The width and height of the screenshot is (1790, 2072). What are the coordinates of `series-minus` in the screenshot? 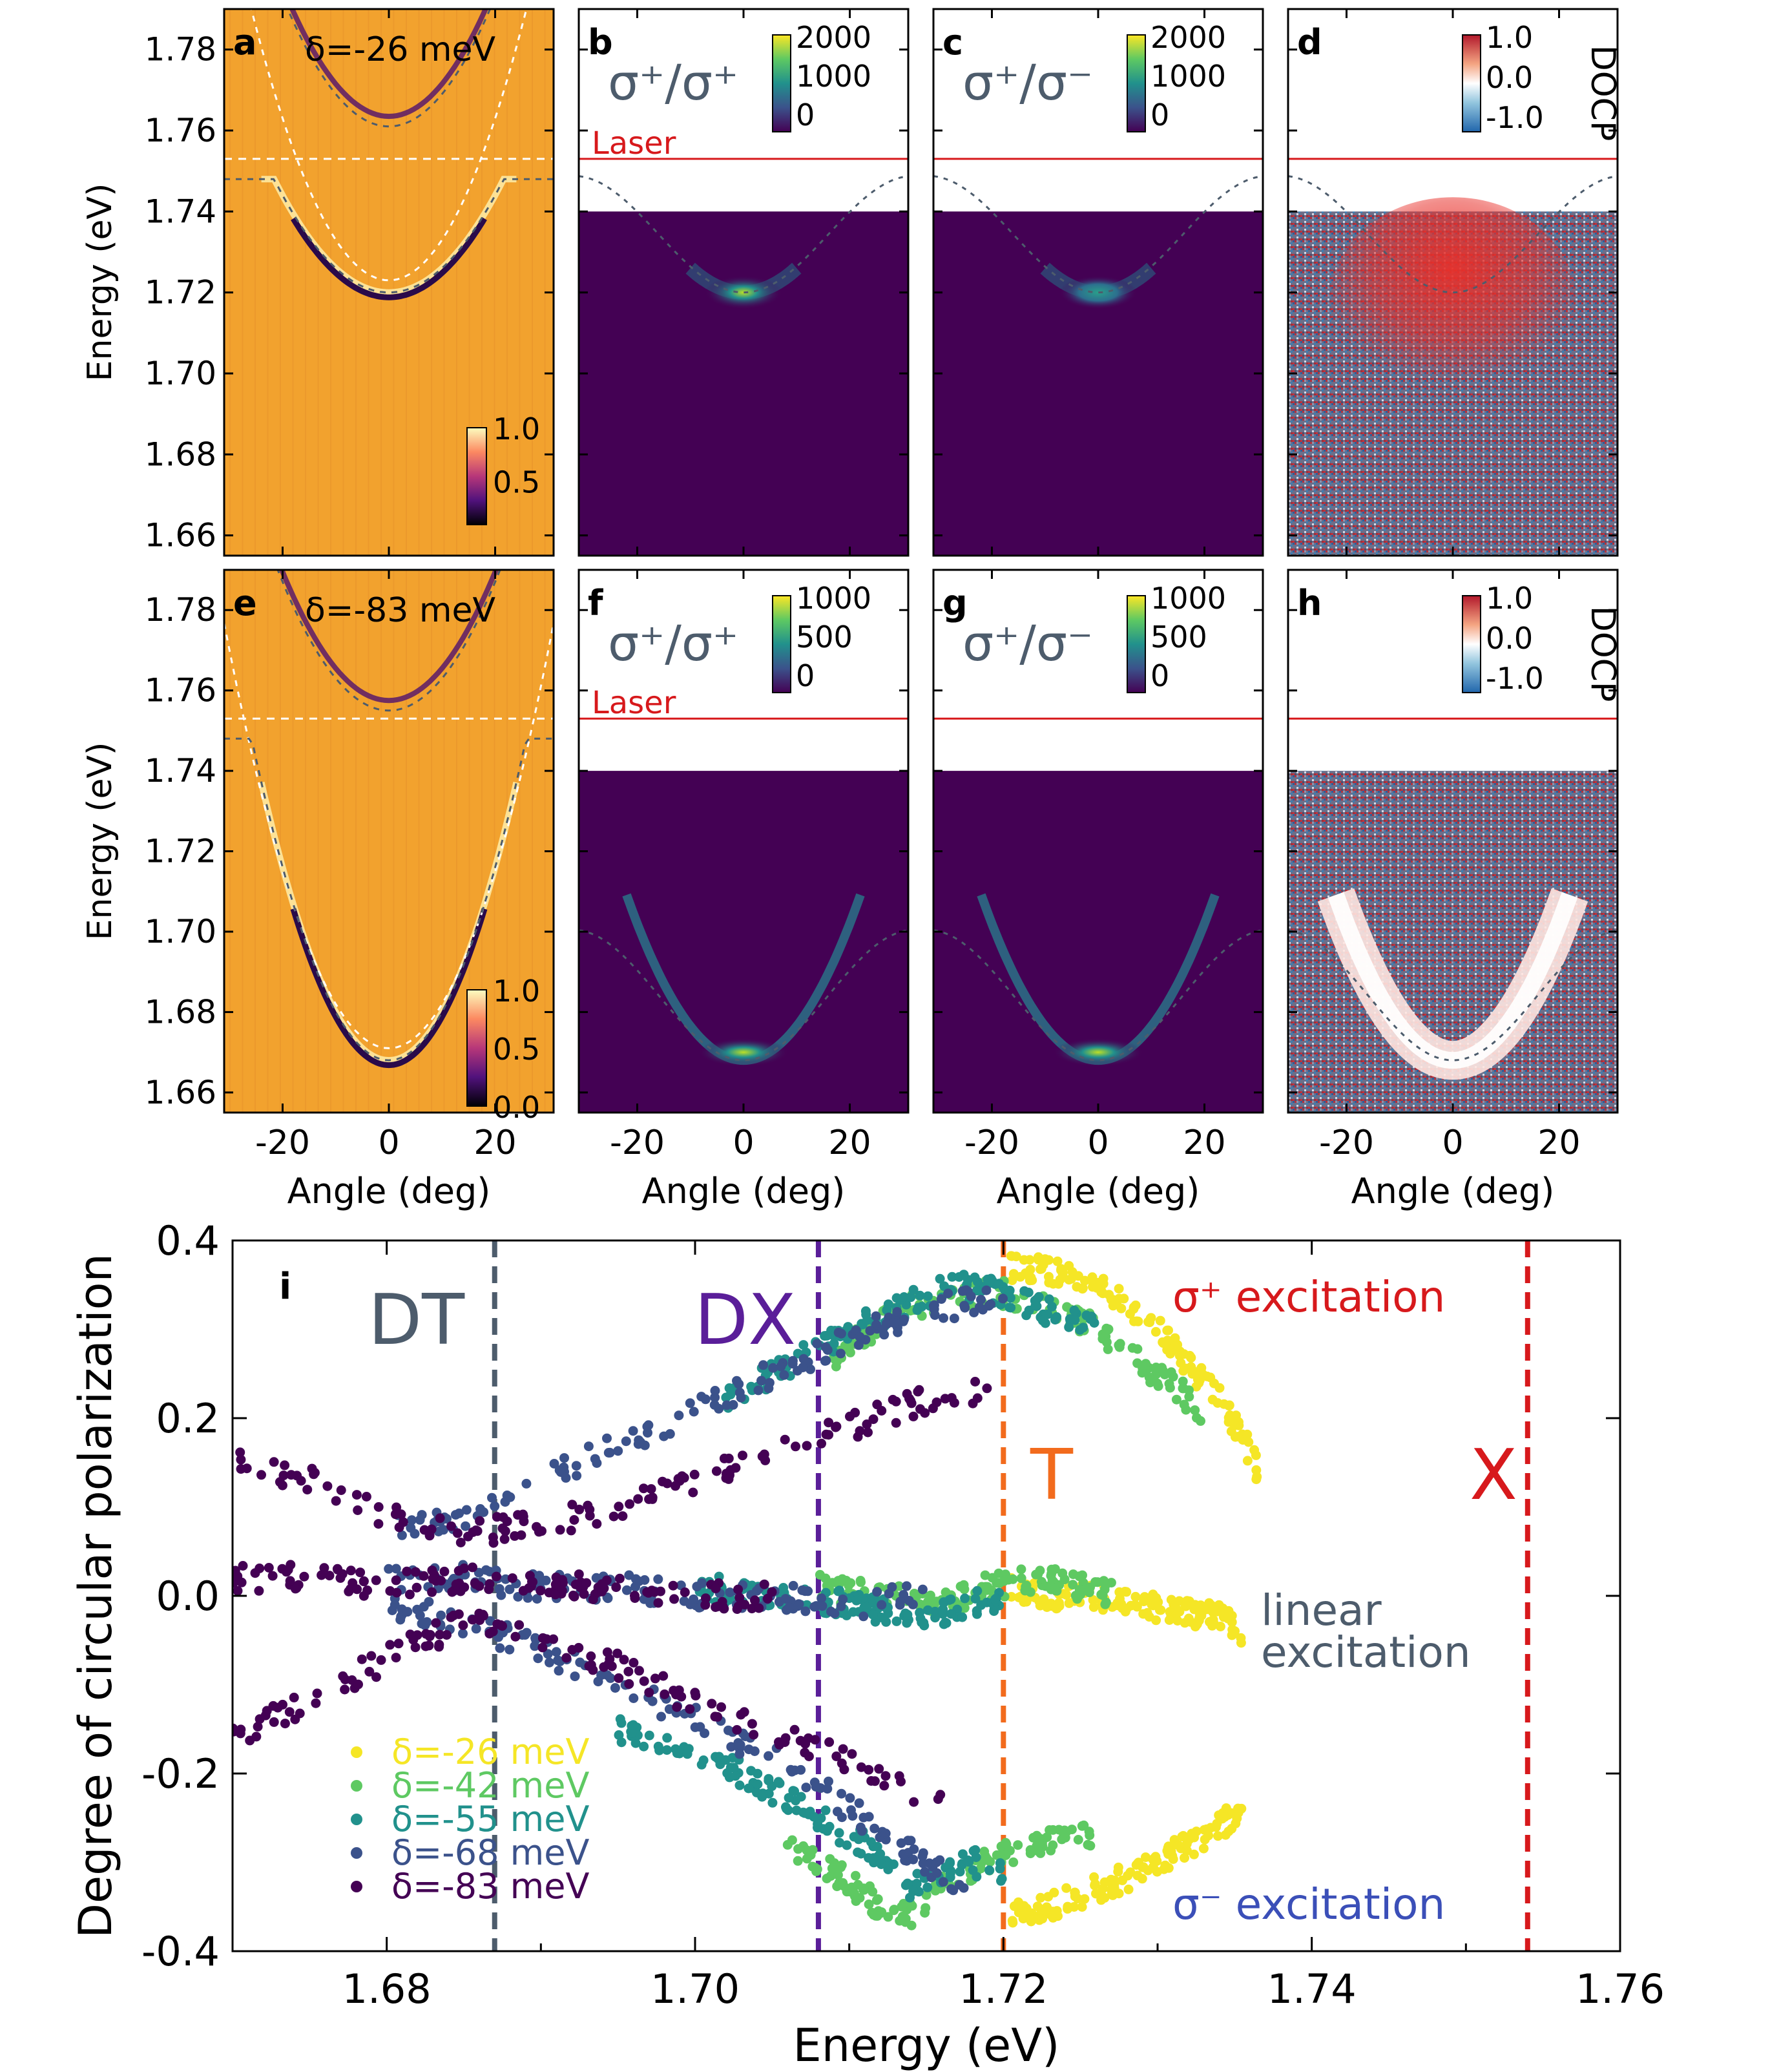 It's located at (1127, 1865).